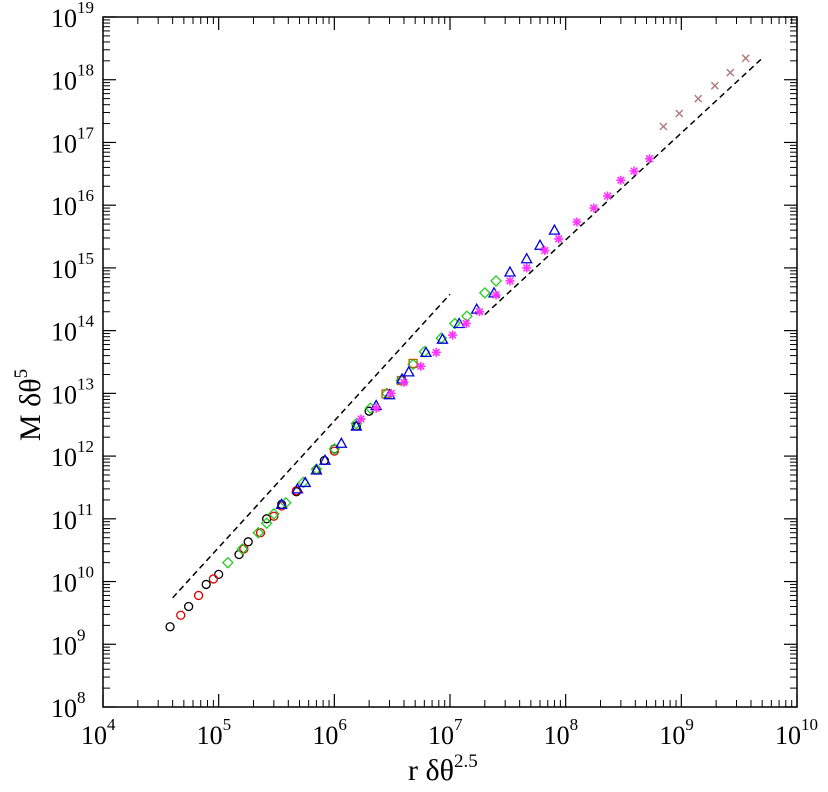  Describe the element at coordinates (796, 732) in the screenshot. I see `x-tick-label: 10¹⁰` at that location.